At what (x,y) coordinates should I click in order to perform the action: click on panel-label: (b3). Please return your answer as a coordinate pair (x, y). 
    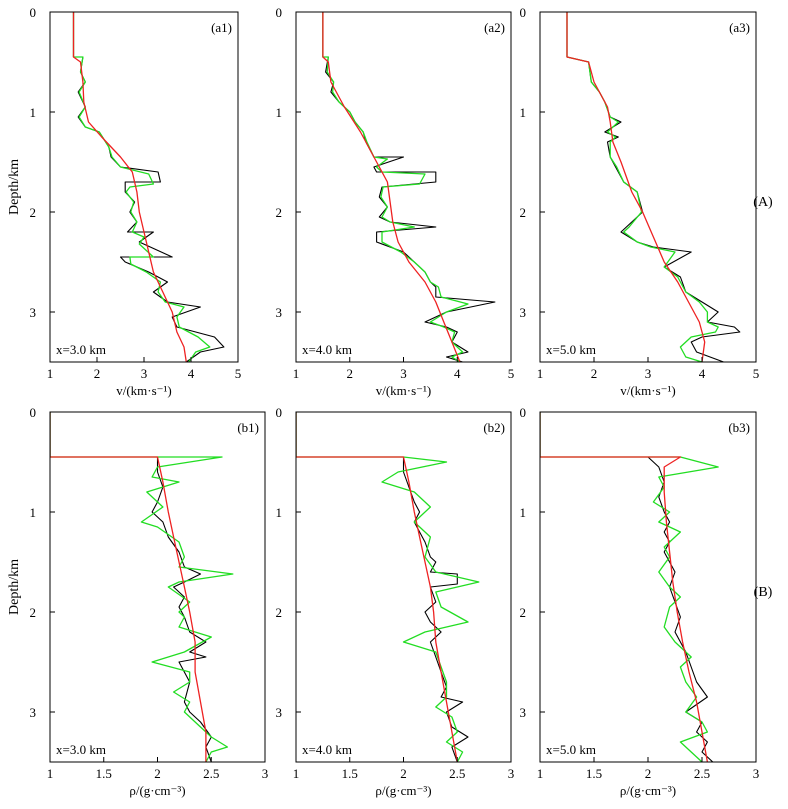
    Looking at the image, I should click on (739, 427).